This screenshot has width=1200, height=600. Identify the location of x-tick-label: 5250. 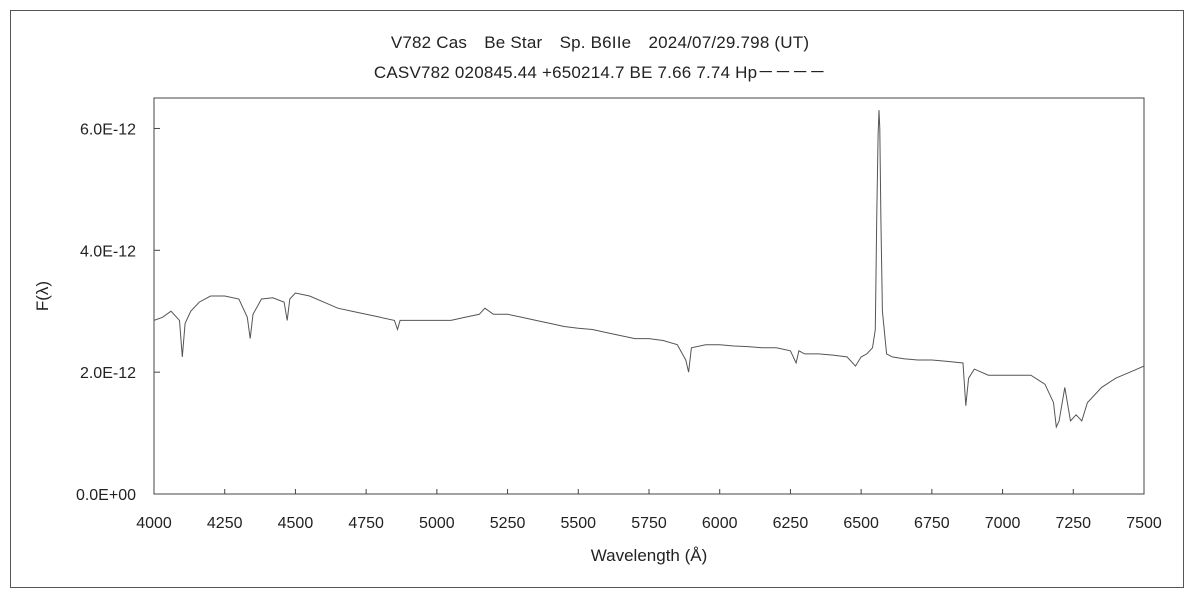
(508, 523).